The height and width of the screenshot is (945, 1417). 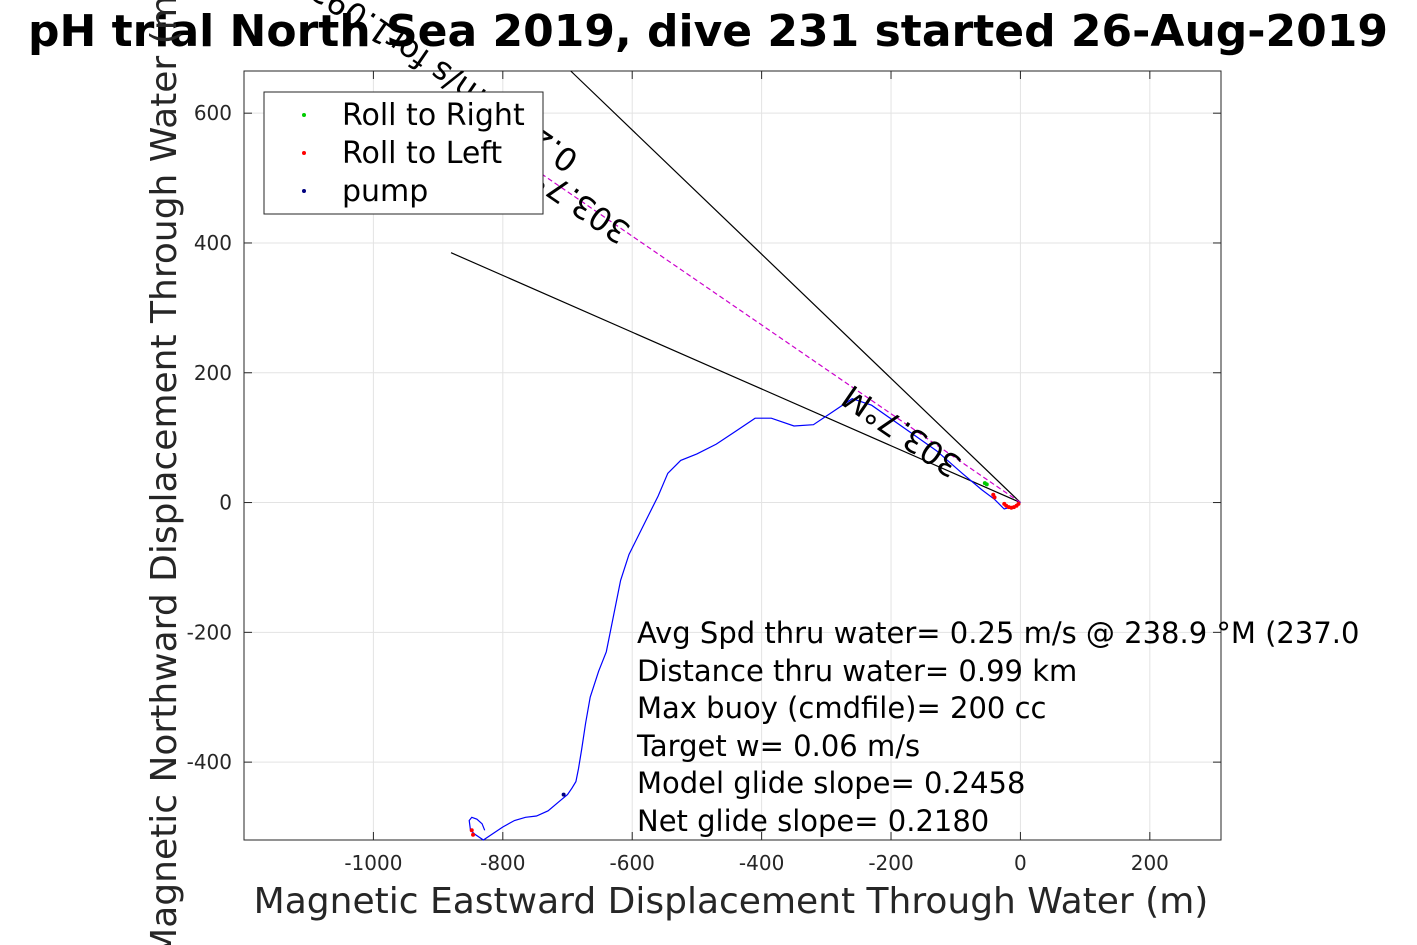 What do you see at coordinates (857, 671) in the screenshot?
I see `stat-distance: Distance thru water= 0.99 km` at bounding box center [857, 671].